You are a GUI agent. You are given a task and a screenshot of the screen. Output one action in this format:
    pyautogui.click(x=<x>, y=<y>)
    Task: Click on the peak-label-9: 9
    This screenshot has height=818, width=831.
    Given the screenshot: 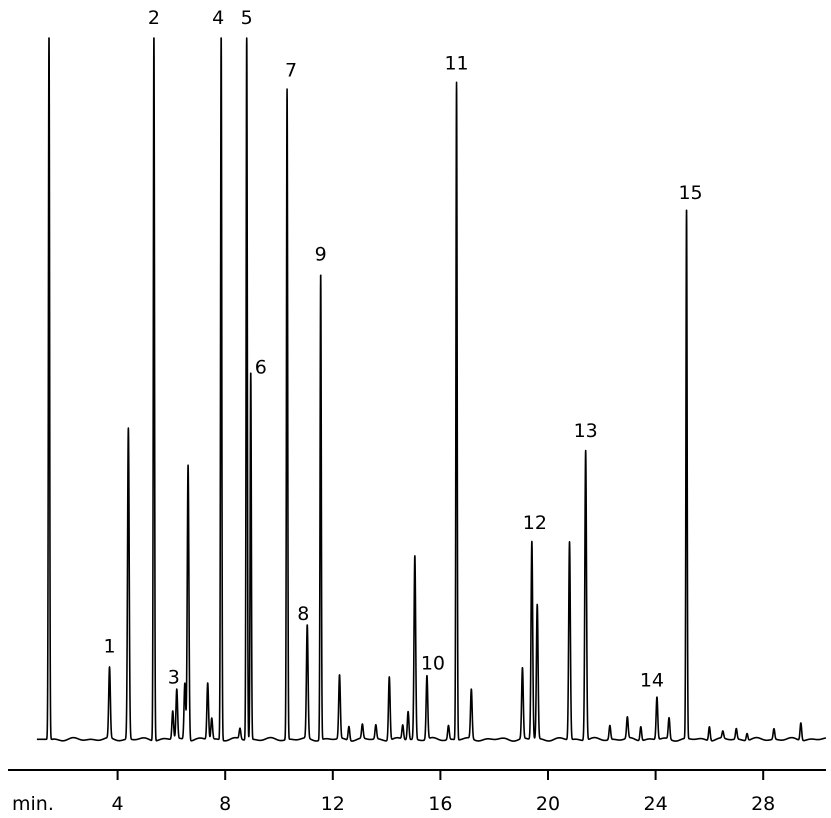 What is the action you would take?
    pyautogui.click(x=321, y=254)
    